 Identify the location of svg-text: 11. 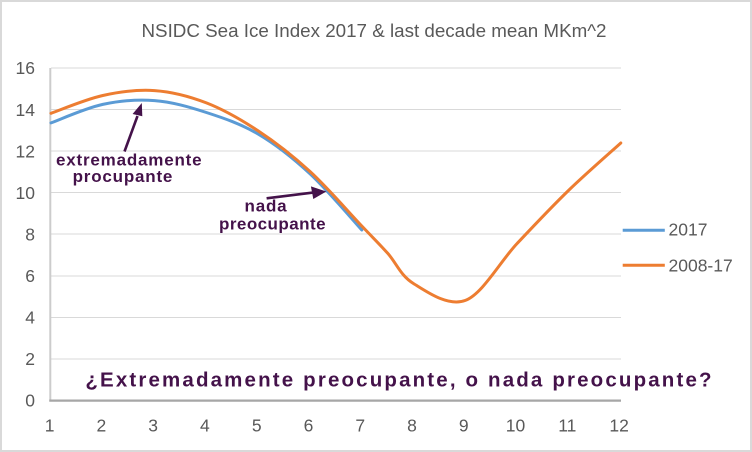
(567, 426).